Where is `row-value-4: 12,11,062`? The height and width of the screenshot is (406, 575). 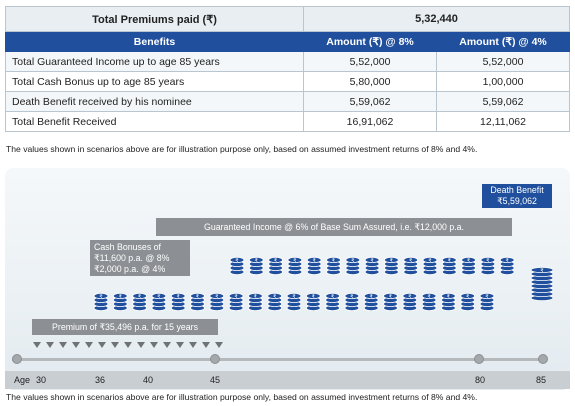
row-value-4: 12,11,062 is located at coordinates (503, 121).